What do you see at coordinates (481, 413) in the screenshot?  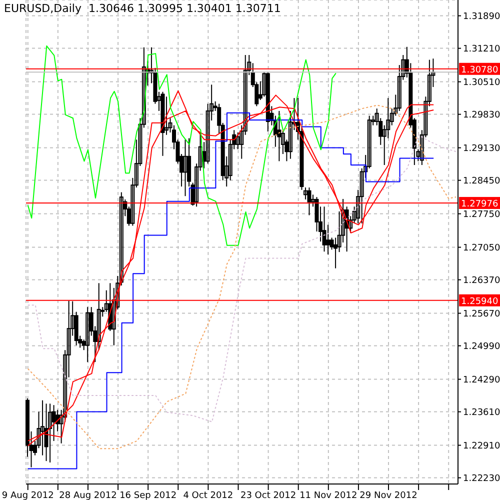 I see `y-tick-label: 1.23610` at bounding box center [481, 413].